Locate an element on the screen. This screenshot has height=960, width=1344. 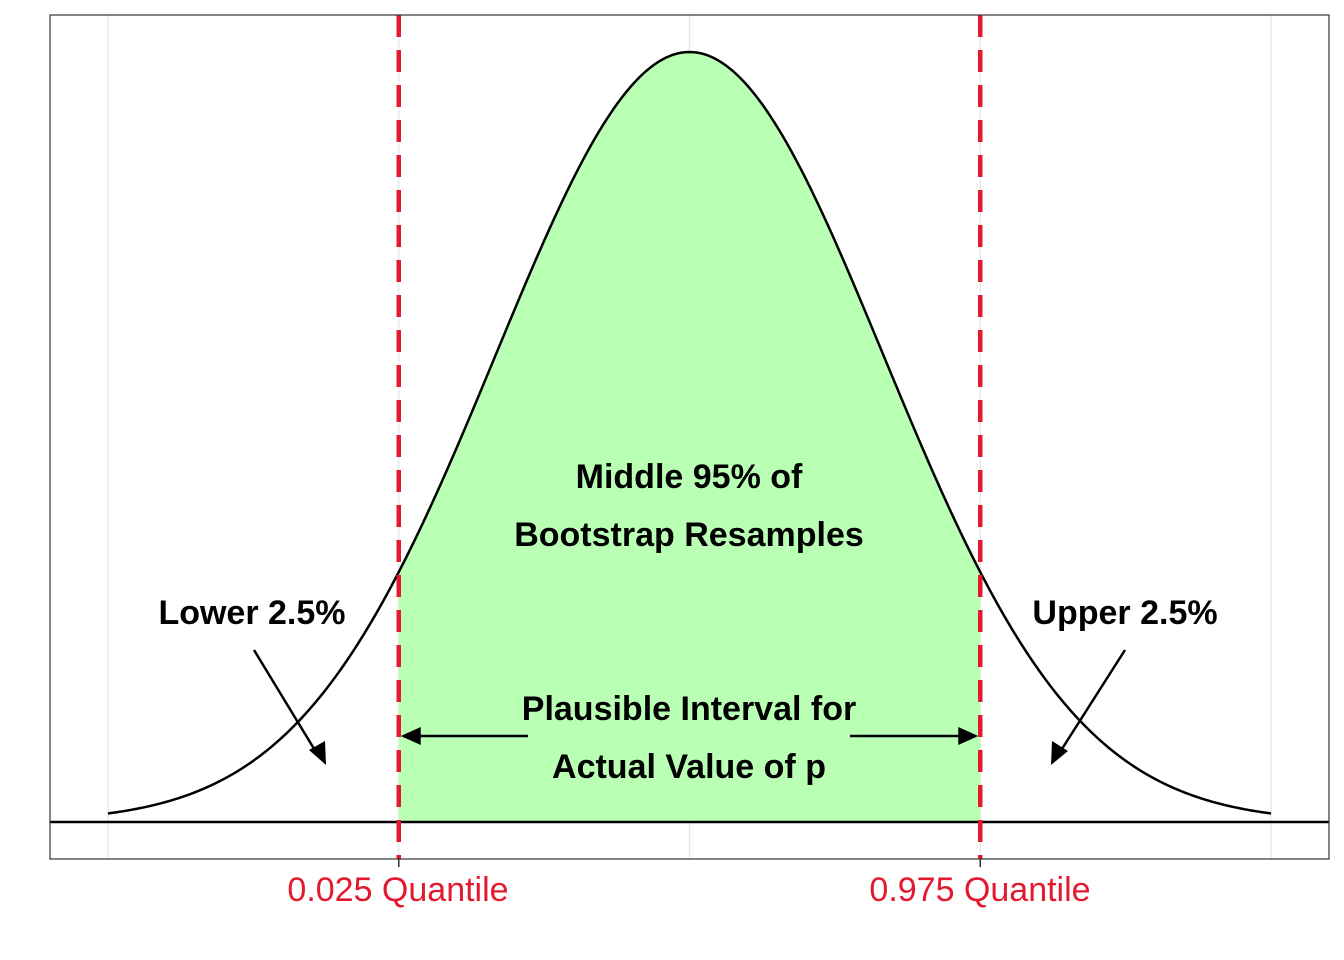
arrows-layer is located at coordinates (689, 707).